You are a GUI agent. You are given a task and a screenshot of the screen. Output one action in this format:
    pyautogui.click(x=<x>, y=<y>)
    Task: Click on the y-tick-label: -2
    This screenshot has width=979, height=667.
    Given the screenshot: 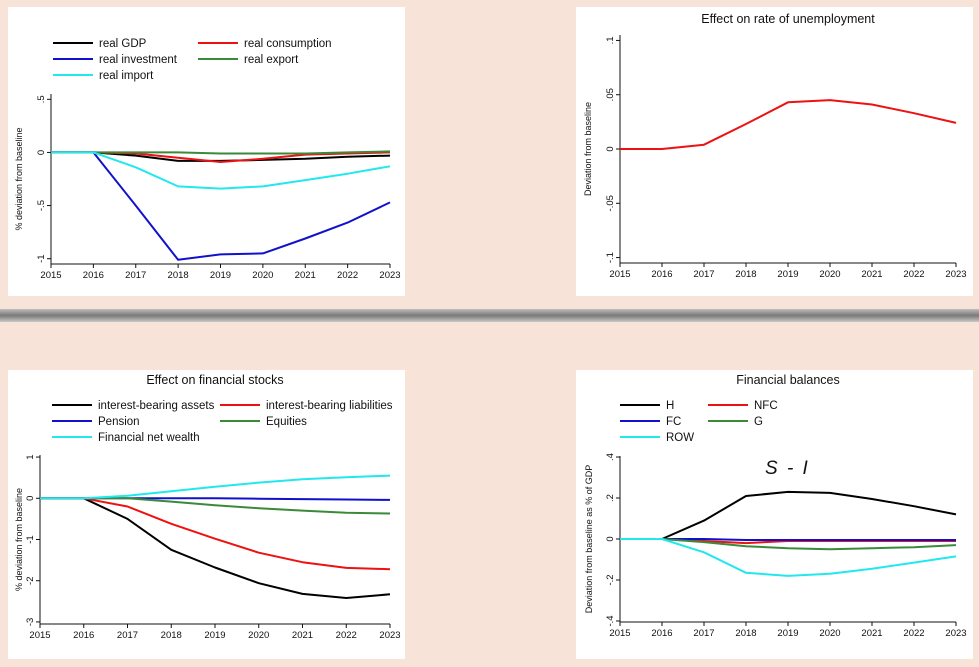 What is the action you would take?
    pyautogui.click(x=30, y=580)
    